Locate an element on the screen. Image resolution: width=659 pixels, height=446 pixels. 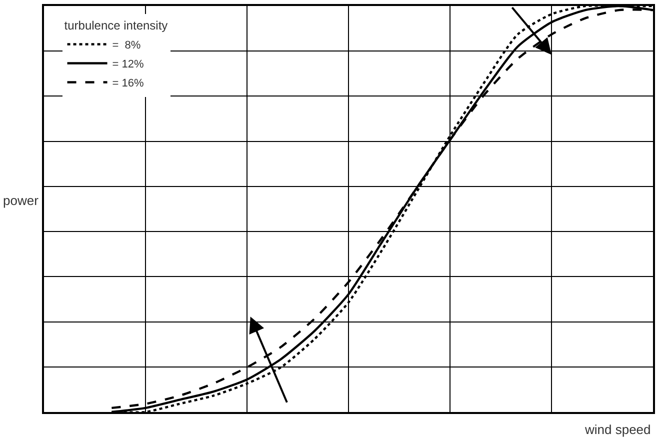
y-axis-title: power is located at coordinates (21, 200).